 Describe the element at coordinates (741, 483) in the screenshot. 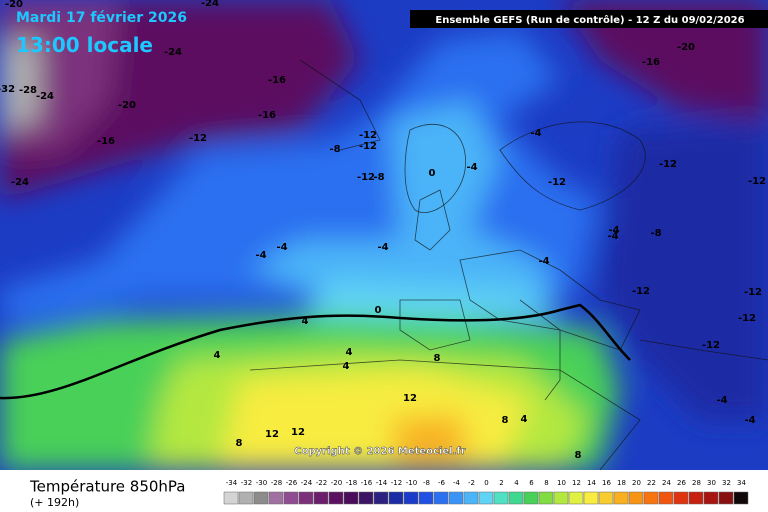

I see `scale-label: 34` at that location.